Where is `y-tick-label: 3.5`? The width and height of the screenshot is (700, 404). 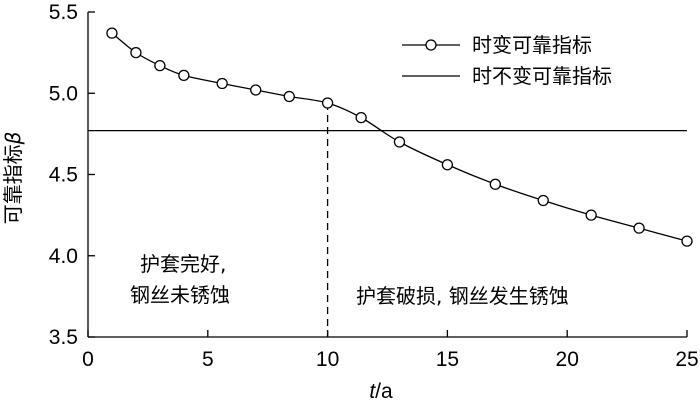 y-tick-label: 3.5 is located at coordinates (63, 337).